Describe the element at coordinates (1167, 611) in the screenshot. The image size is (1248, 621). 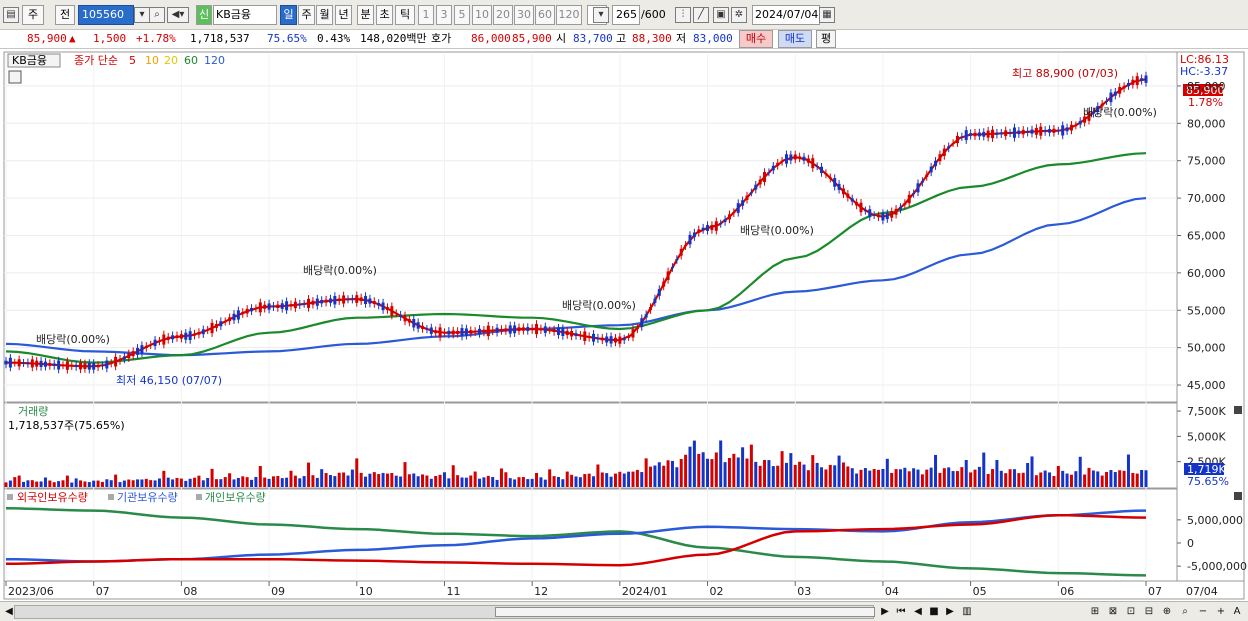
I see `tool-5-icon: ⊕` at that location.